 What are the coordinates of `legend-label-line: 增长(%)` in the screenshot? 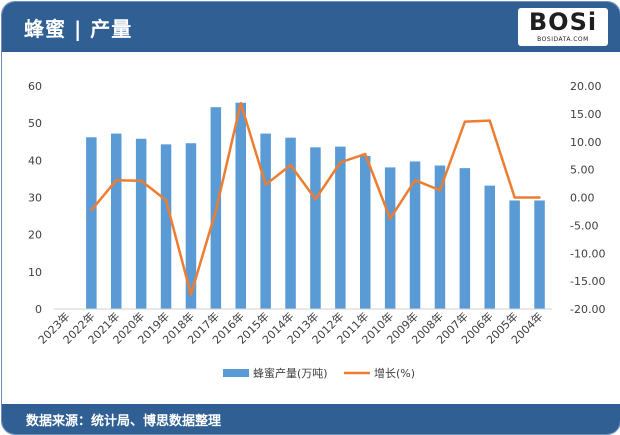 It's located at (394, 373).